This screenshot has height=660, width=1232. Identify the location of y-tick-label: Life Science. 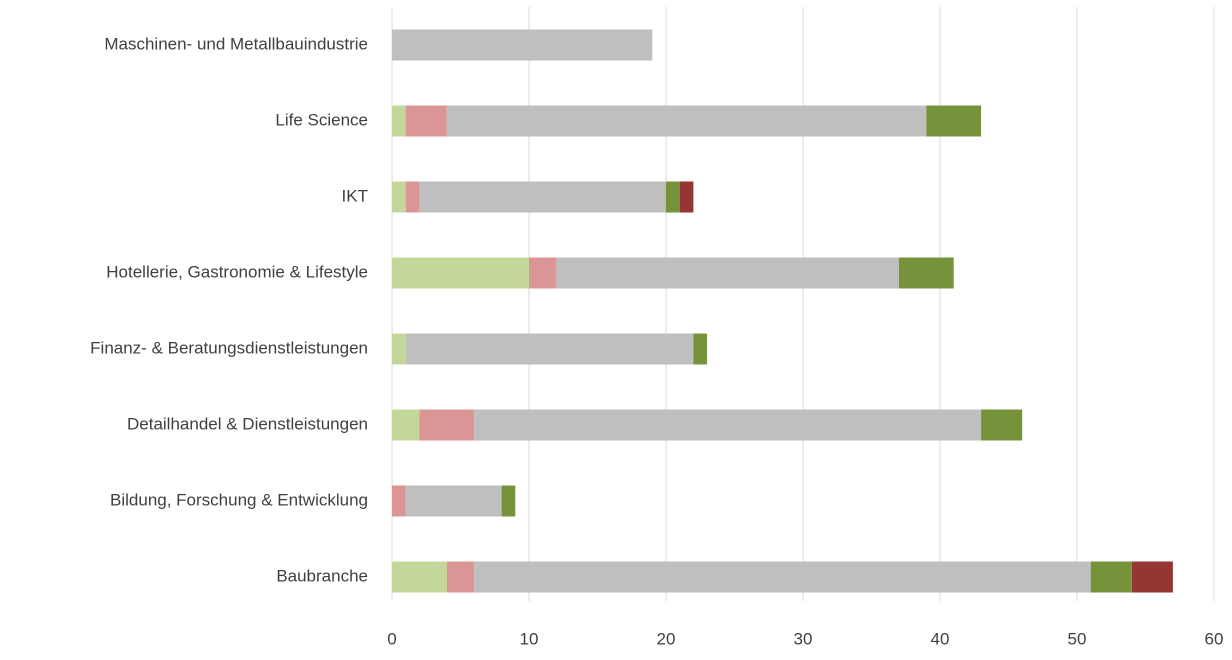
(321, 119).